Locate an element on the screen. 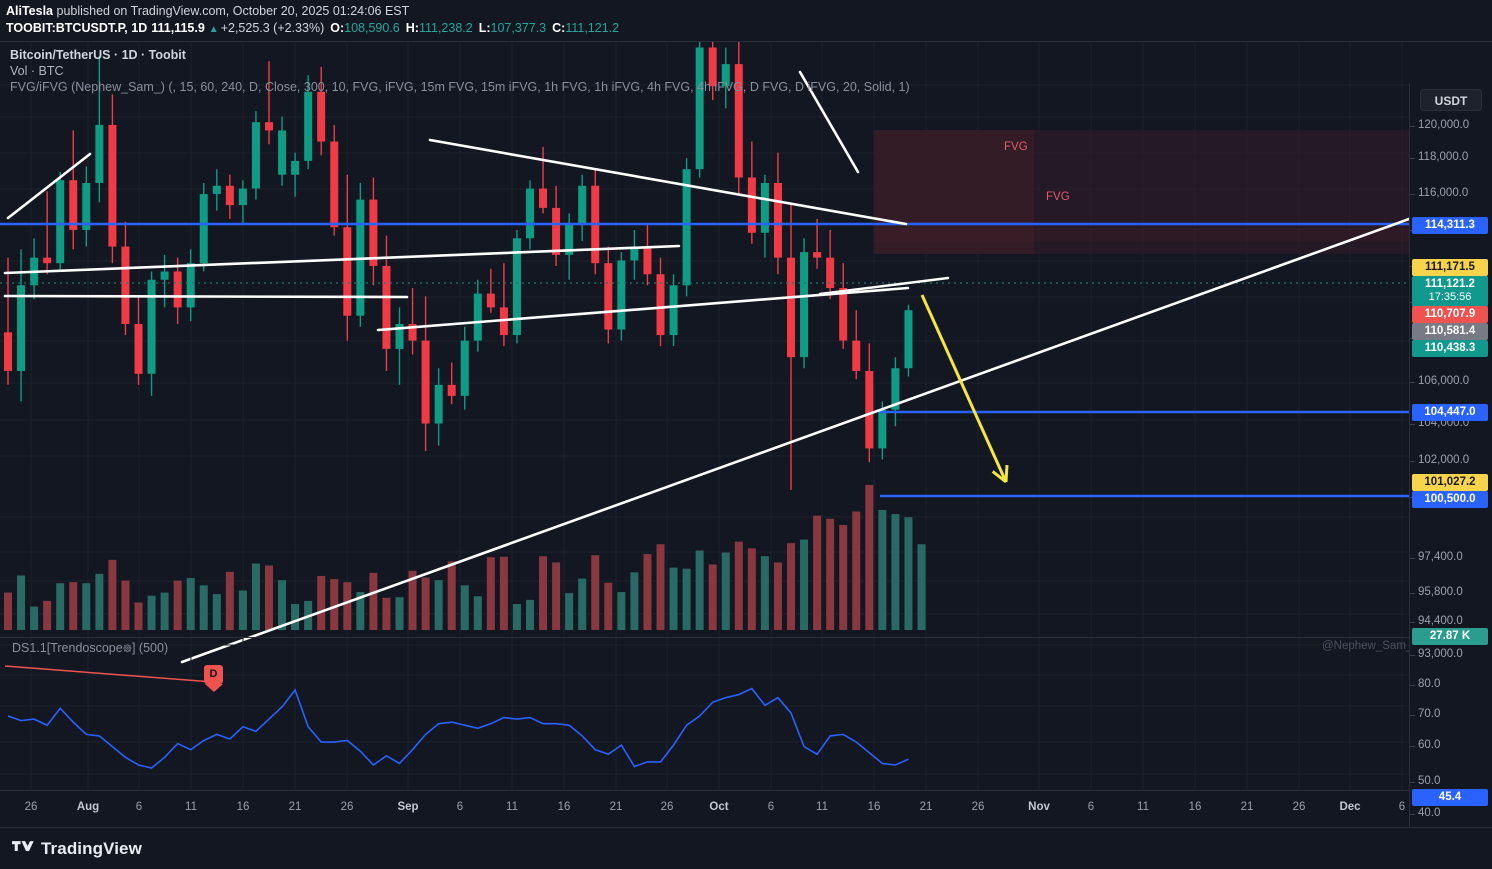 Image resolution: width=1492 pixels, height=869 pixels. price-axis-value: 104,447.0 is located at coordinates (1450, 412).